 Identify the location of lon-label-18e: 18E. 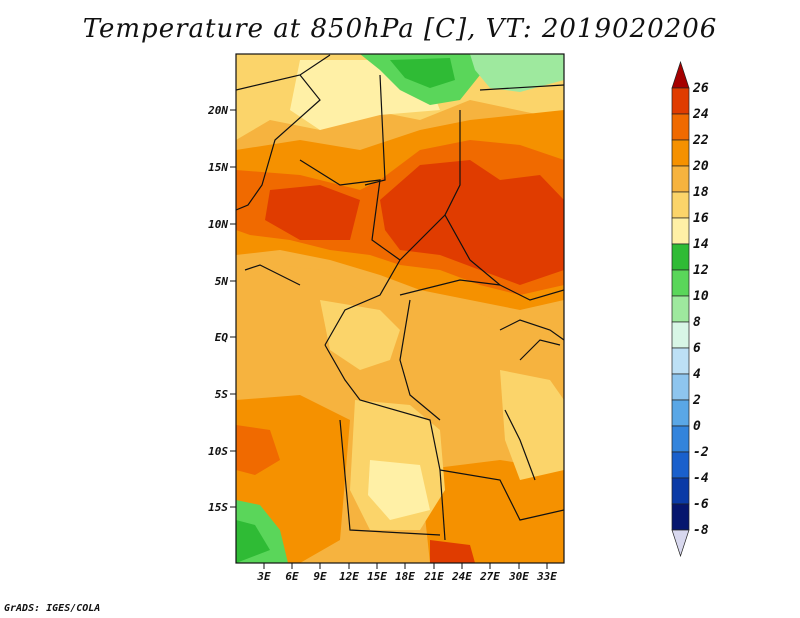
(405, 576).